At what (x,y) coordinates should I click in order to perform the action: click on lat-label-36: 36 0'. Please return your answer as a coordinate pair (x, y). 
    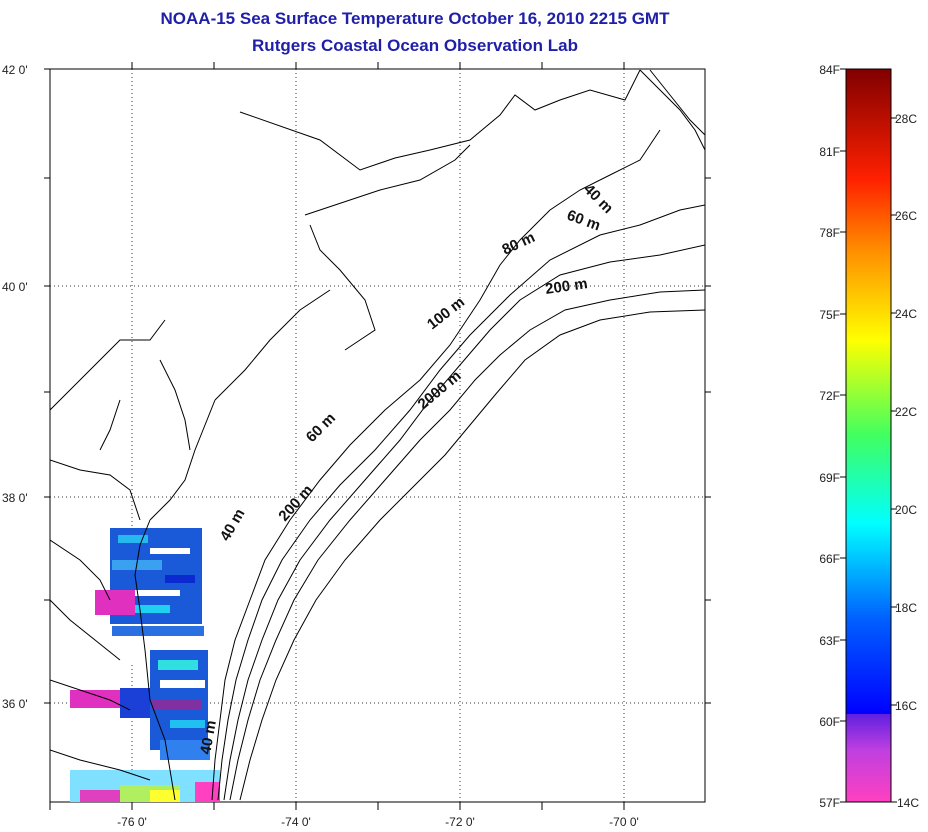
    Looking at the image, I should click on (15, 704).